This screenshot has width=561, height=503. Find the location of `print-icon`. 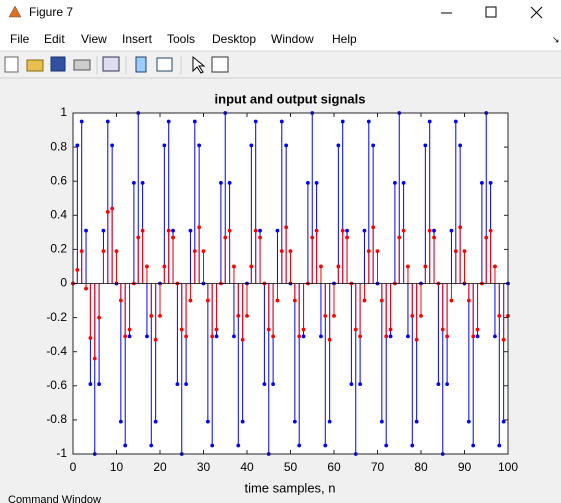

print-icon is located at coordinates (82, 65).